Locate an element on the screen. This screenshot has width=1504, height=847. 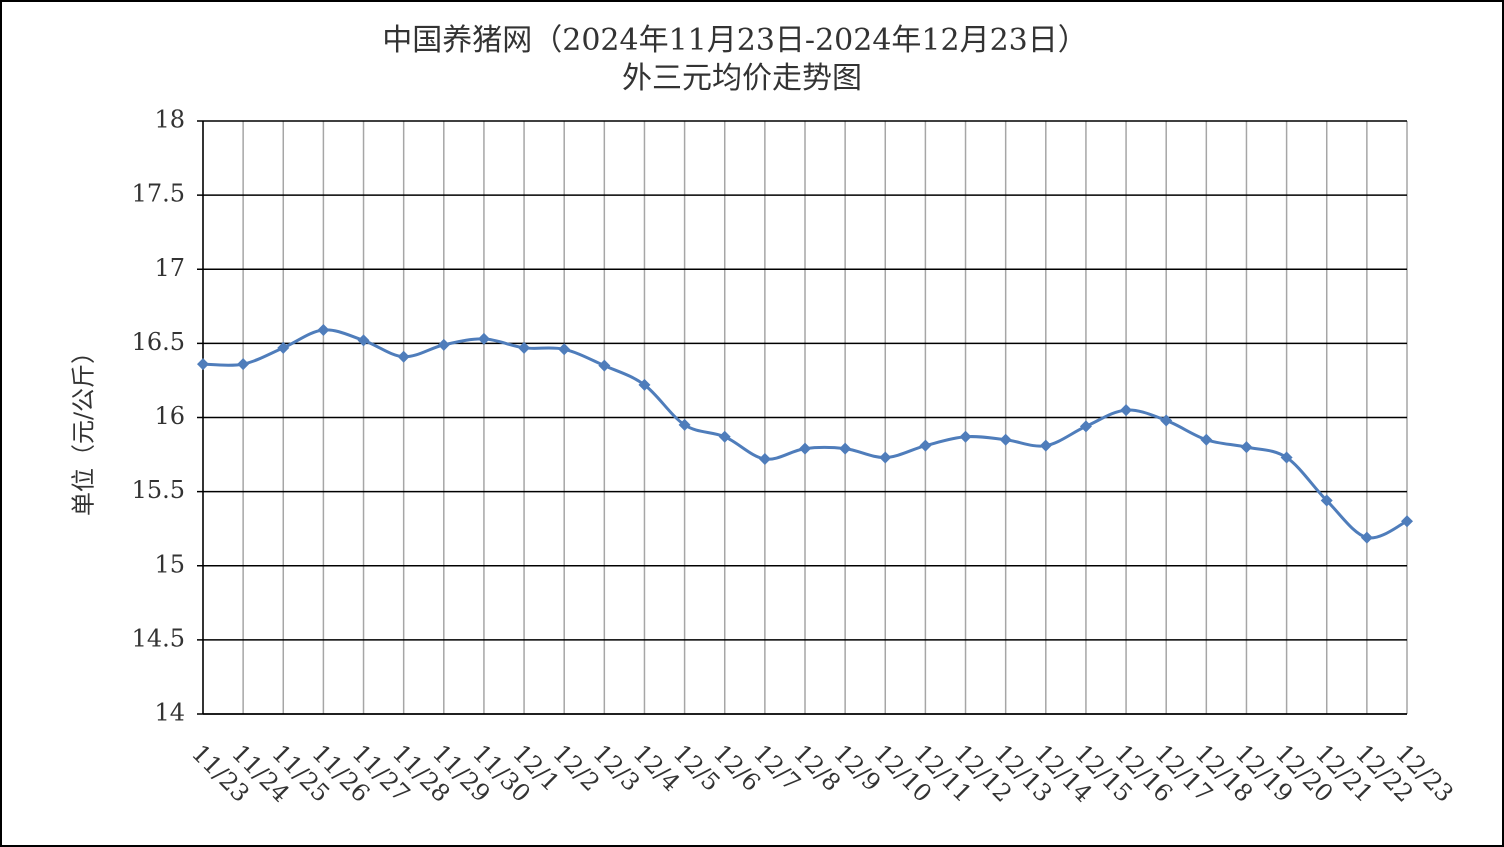
y-axis-label: 单位（元/公斤） is located at coordinates (84, 428).